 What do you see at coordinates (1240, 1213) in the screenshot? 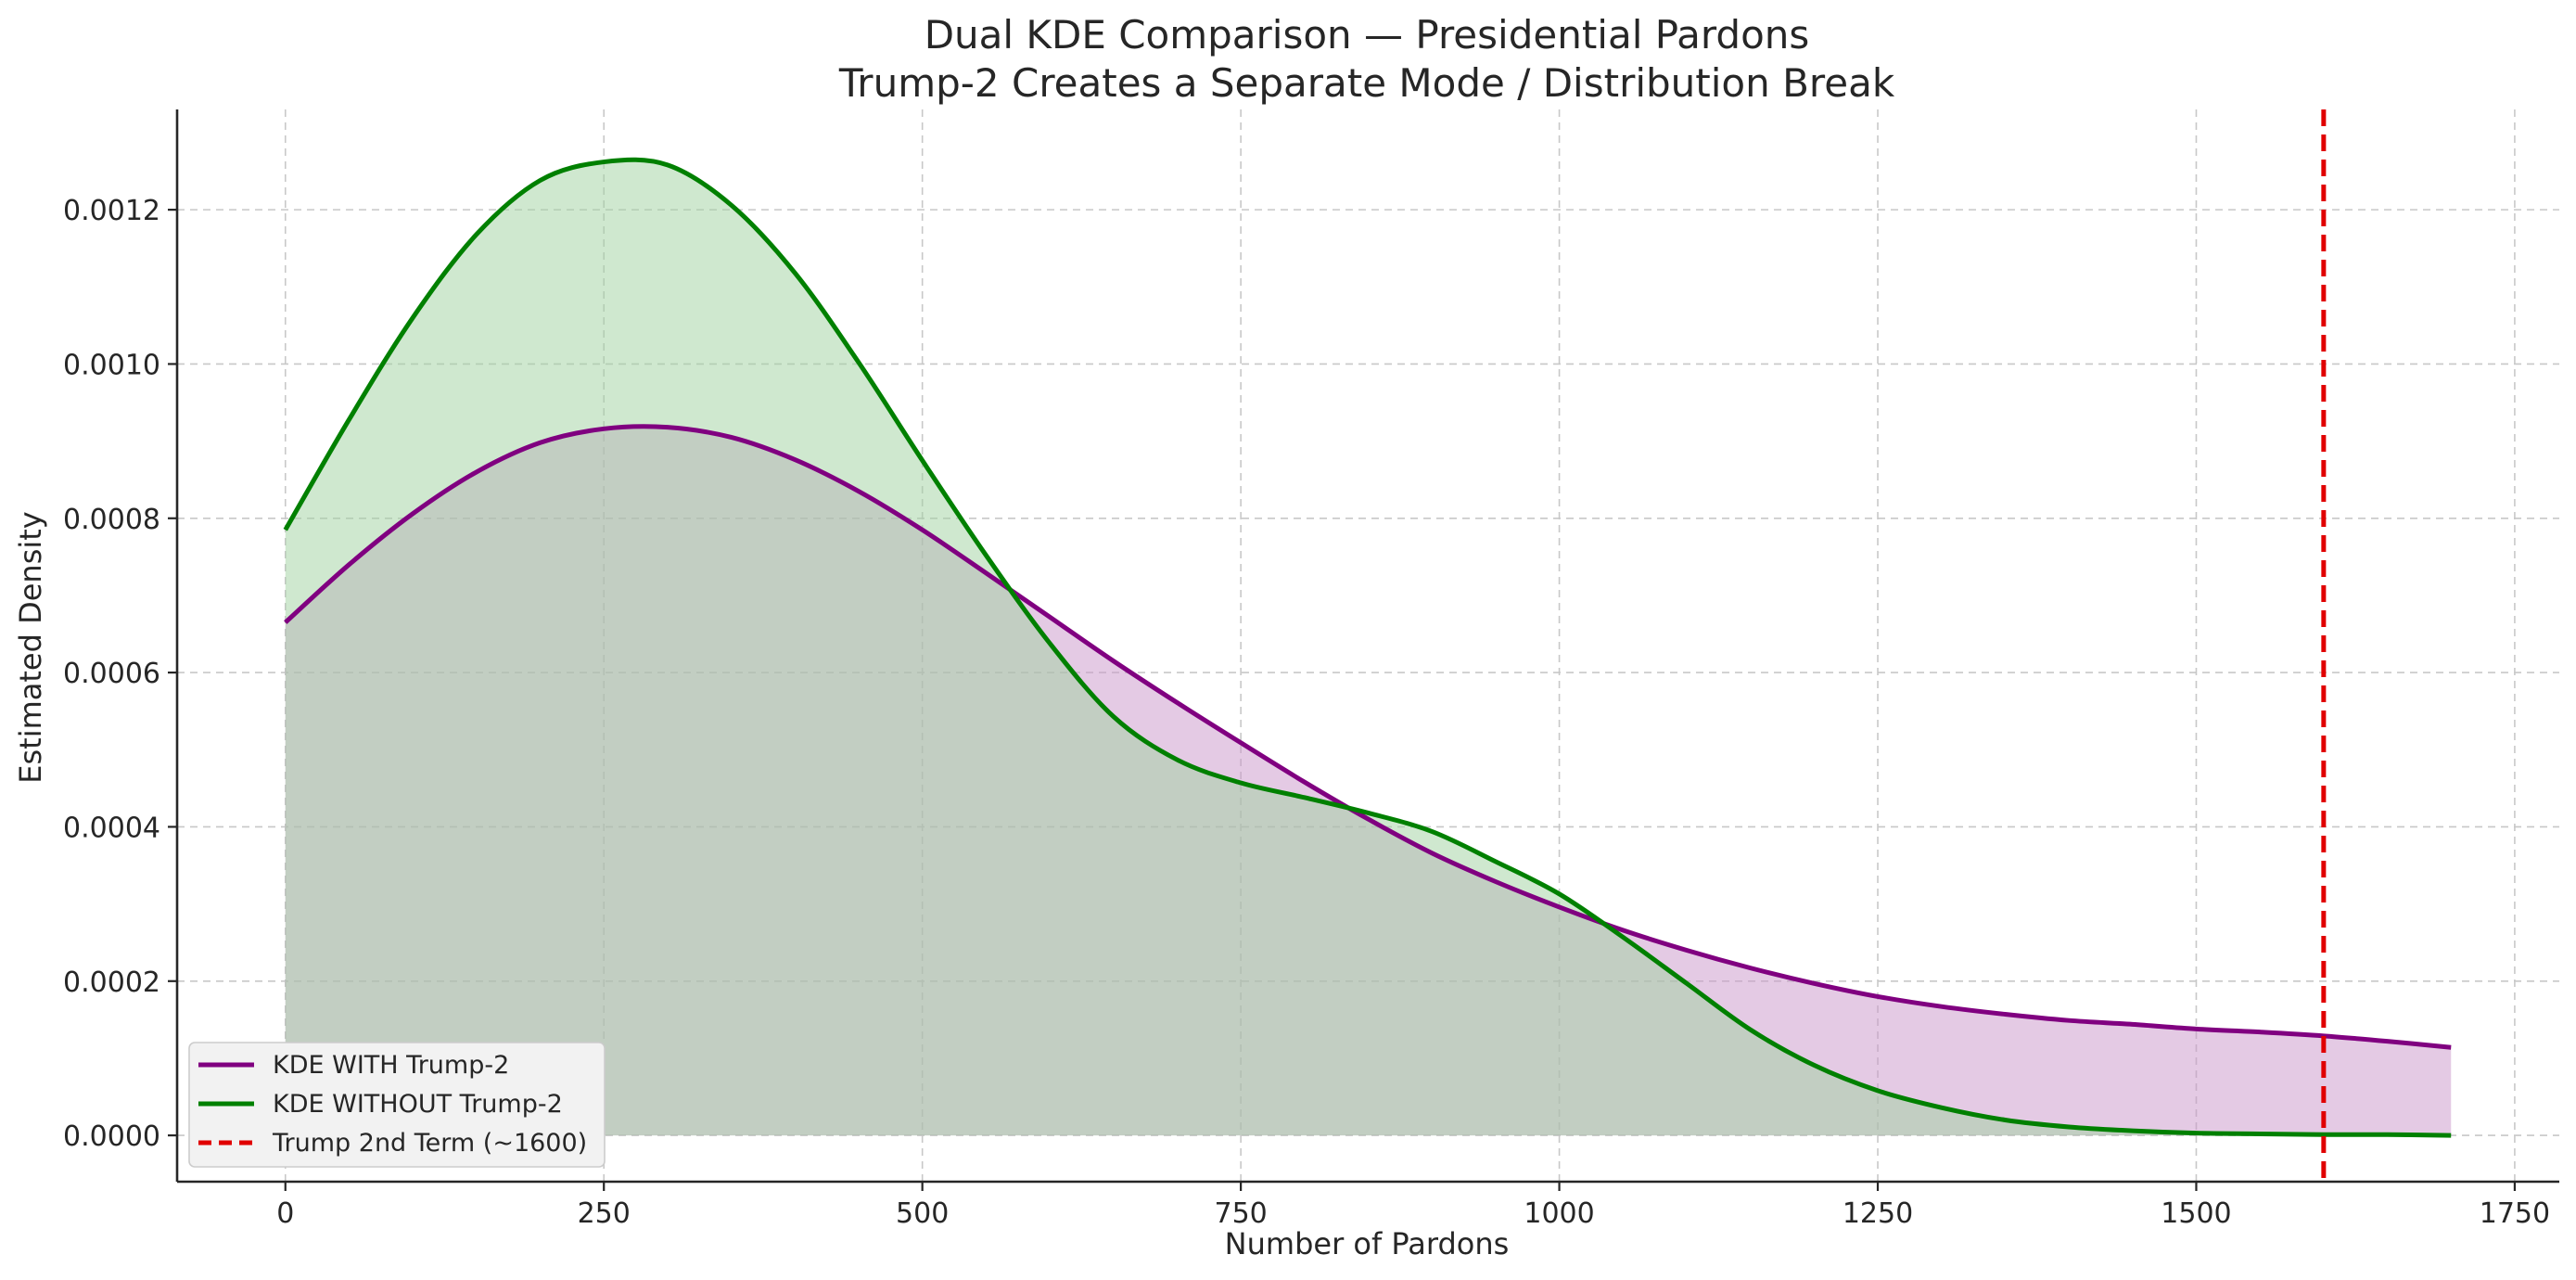
I see `x-tick-label: 750` at bounding box center [1240, 1213].